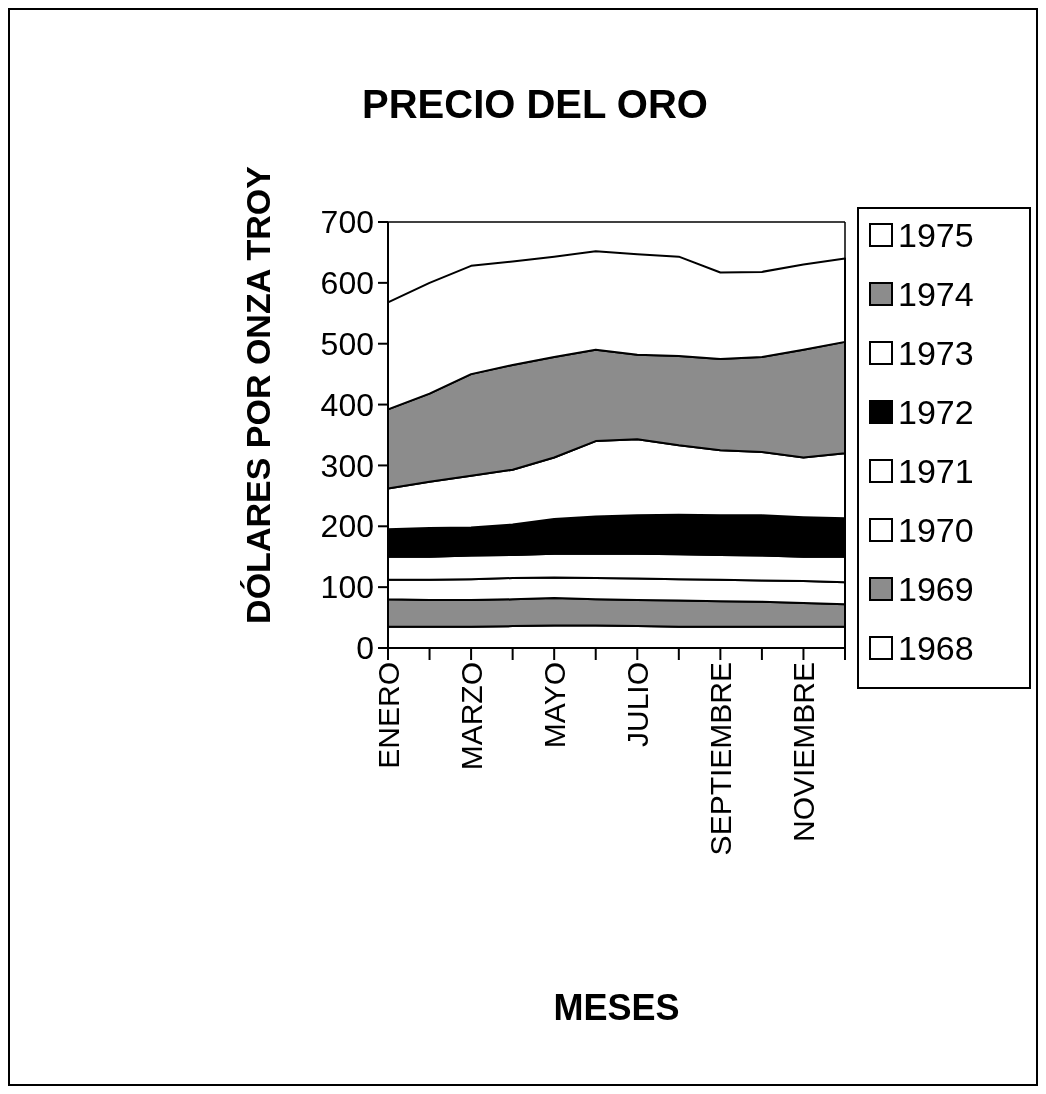 The width and height of the screenshot is (1046, 1094). What do you see at coordinates (535, 104) in the screenshot?
I see `chart-title: PRECIO DEL ORO` at bounding box center [535, 104].